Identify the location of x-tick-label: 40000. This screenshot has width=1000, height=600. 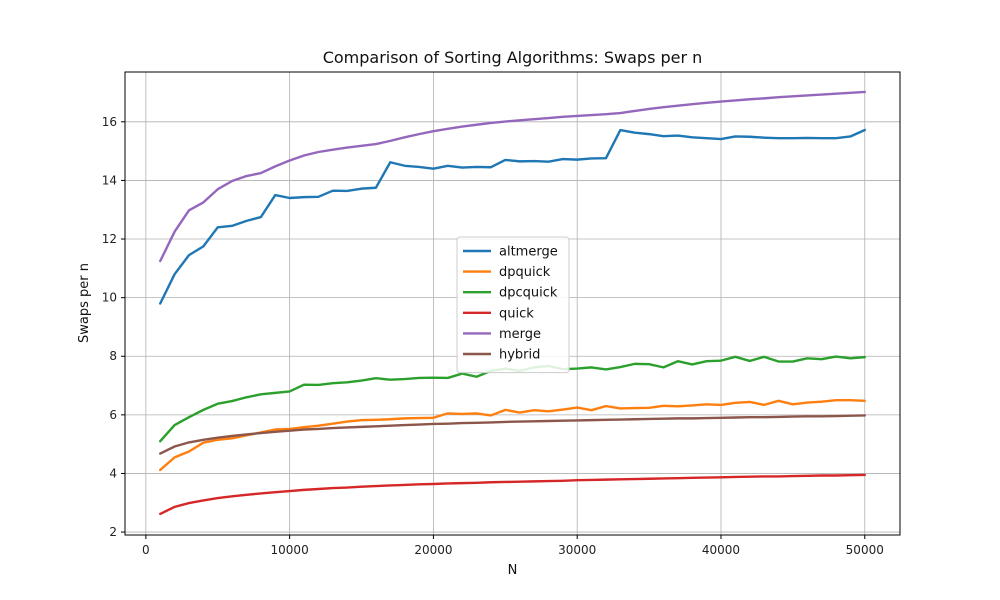
(721, 550).